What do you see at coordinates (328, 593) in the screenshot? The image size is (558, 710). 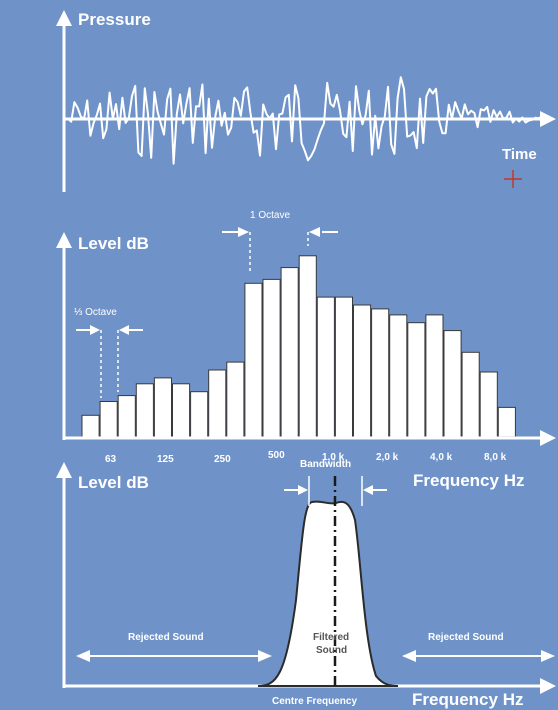 I see `filter-passband` at bounding box center [328, 593].